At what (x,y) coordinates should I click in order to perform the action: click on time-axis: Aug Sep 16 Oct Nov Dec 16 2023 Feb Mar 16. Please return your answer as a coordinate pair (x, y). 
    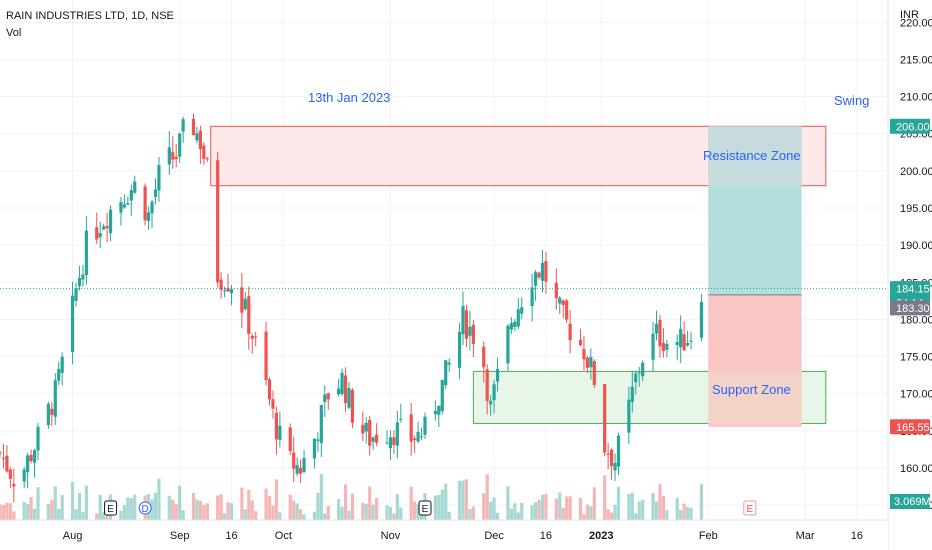
    Looking at the image, I should click on (444, 534).